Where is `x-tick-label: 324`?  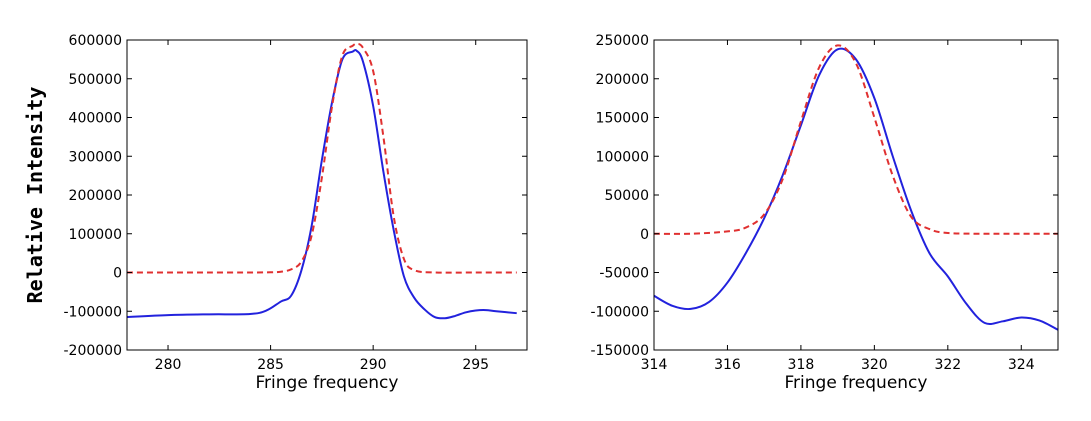 x-tick-label: 324 is located at coordinates (1021, 365).